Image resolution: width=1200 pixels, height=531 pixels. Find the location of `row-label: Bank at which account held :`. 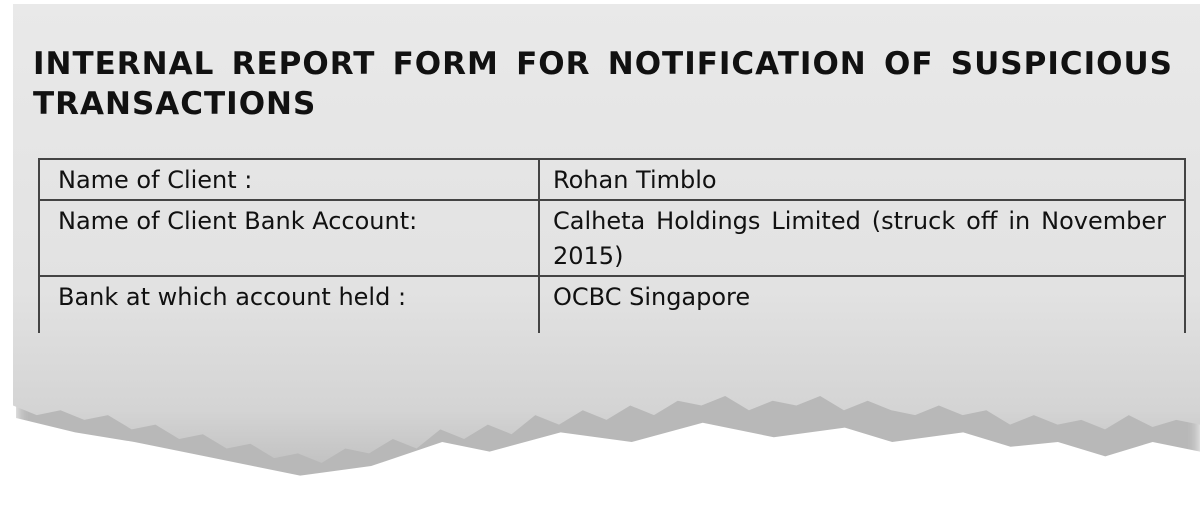

row-label: Bank at which account held : is located at coordinates (289, 304).